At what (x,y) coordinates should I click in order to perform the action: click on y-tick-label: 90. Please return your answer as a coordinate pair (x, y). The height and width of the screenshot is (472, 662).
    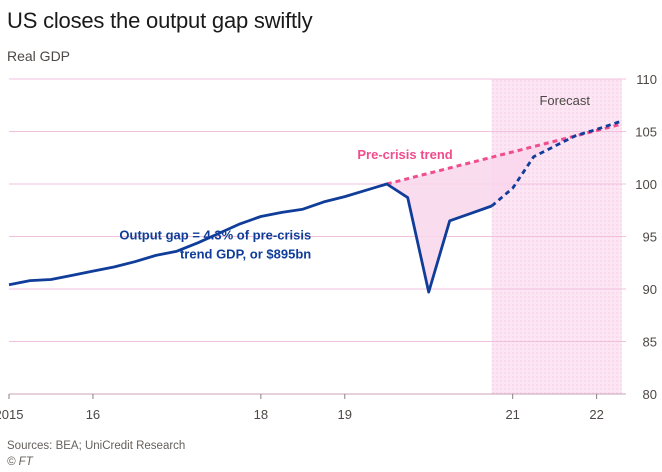
    Looking at the image, I should click on (650, 289).